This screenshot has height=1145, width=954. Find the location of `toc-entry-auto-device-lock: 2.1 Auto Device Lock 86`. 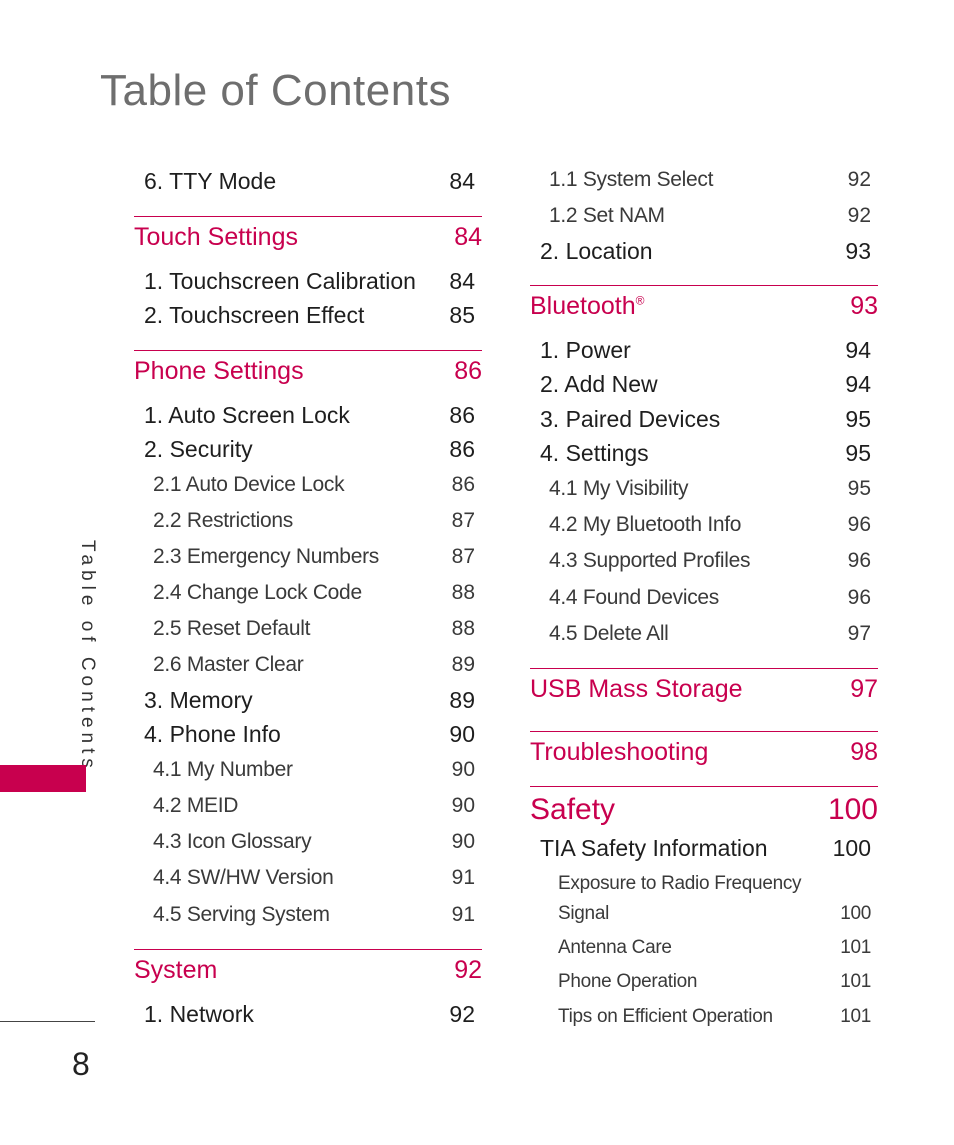

toc-entry-auto-device-lock: 2.1 Auto Device Lock 86 is located at coordinates (308, 485).